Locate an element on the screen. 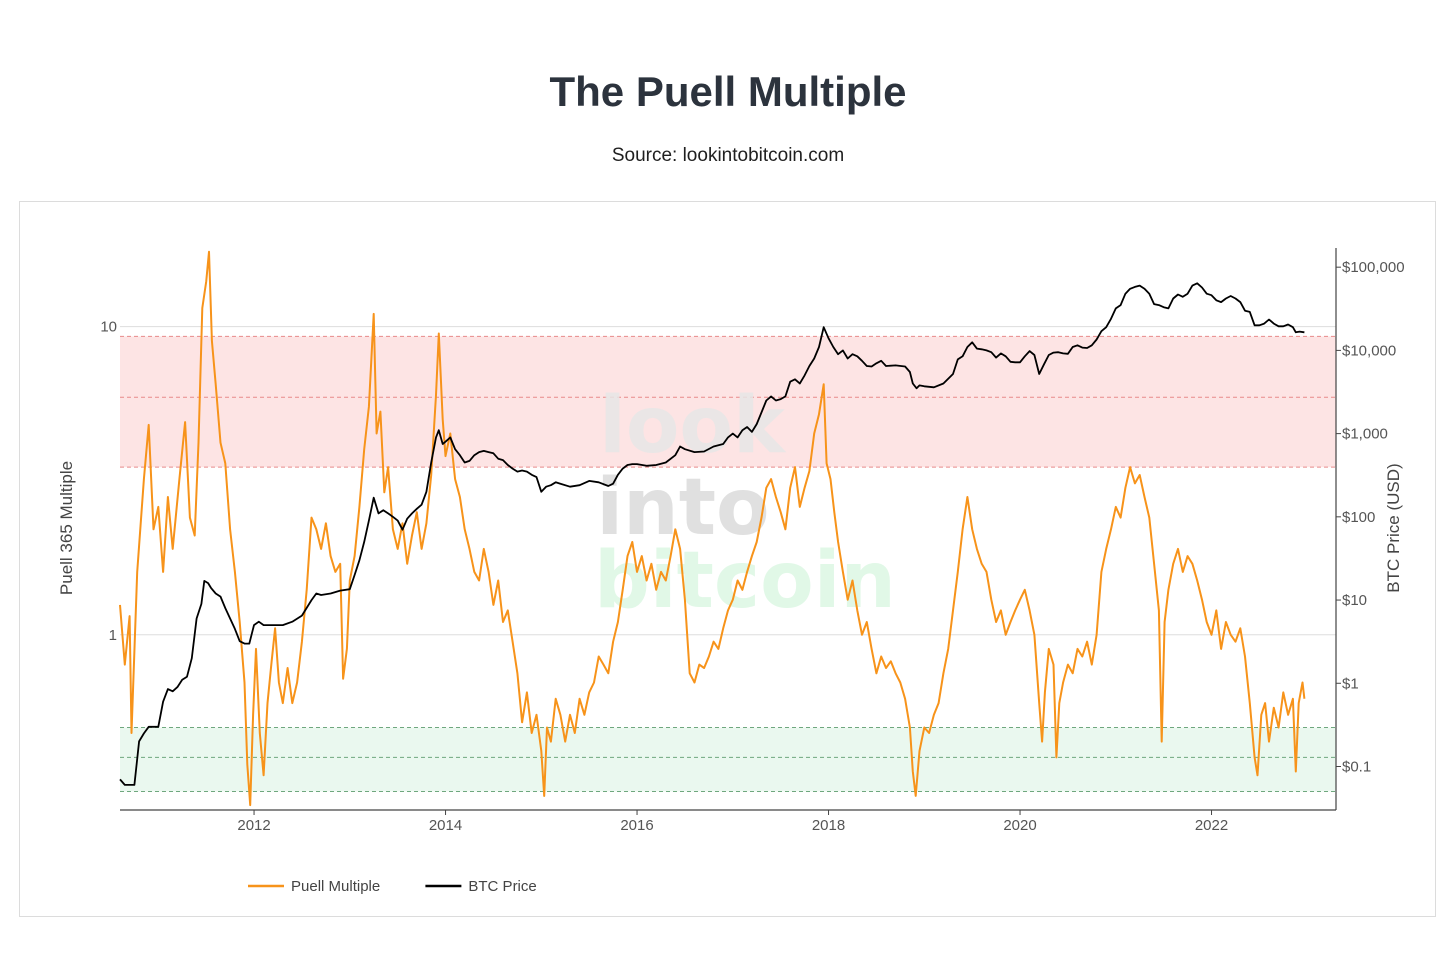  band-overvalued is located at coordinates (728, 402).